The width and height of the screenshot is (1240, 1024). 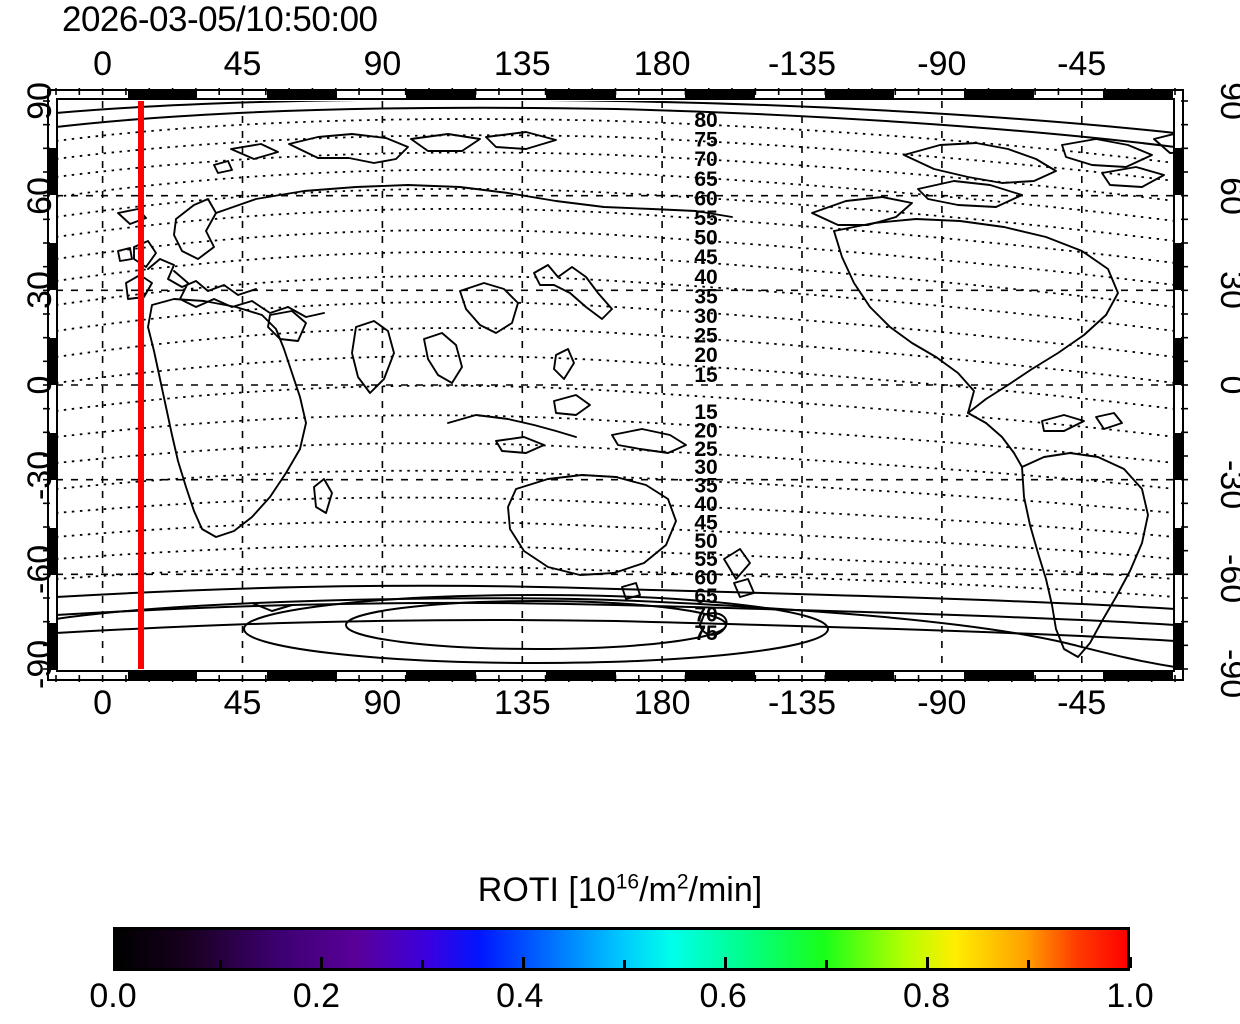 I want to click on colorbar, so click(x=622, y=949).